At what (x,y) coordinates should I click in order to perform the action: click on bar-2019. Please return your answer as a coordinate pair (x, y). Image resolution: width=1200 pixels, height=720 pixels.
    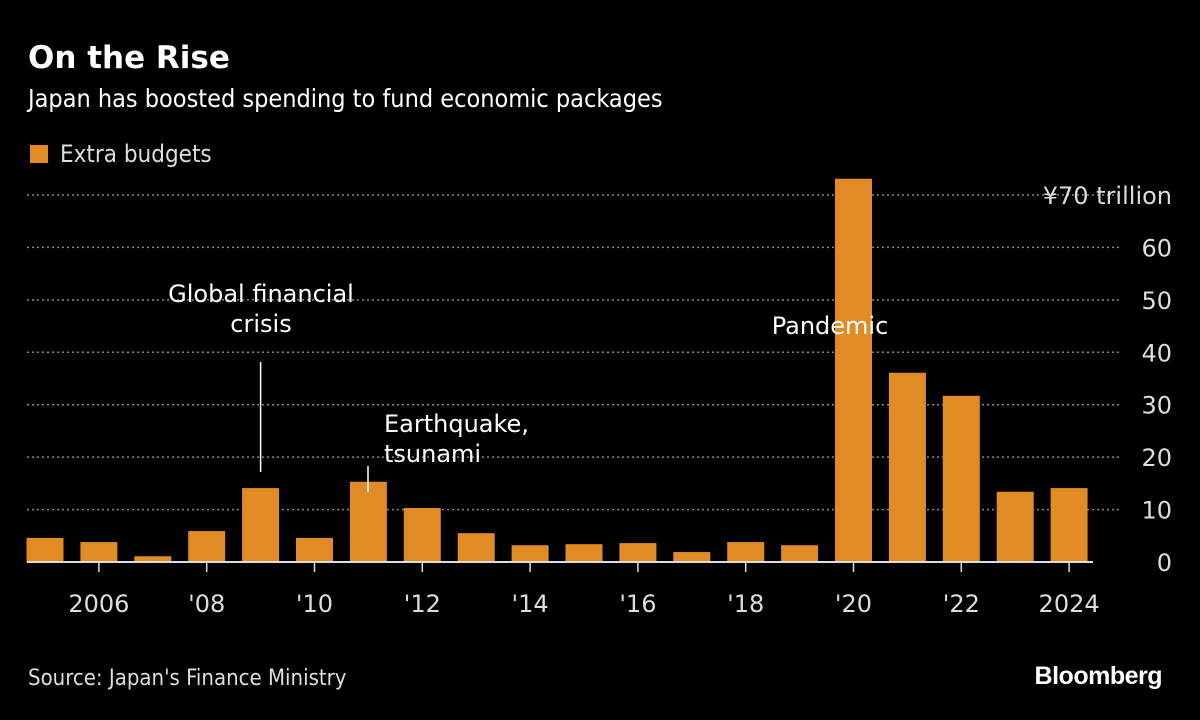
    Looking at the image, I should click on (800, 553).